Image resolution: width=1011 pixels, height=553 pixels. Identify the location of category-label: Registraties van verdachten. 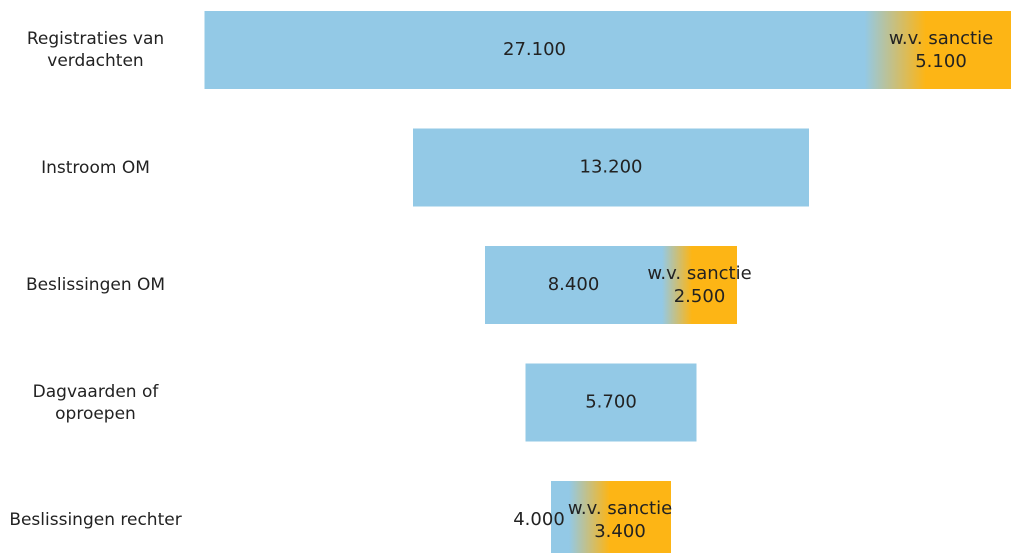
(95, 50).